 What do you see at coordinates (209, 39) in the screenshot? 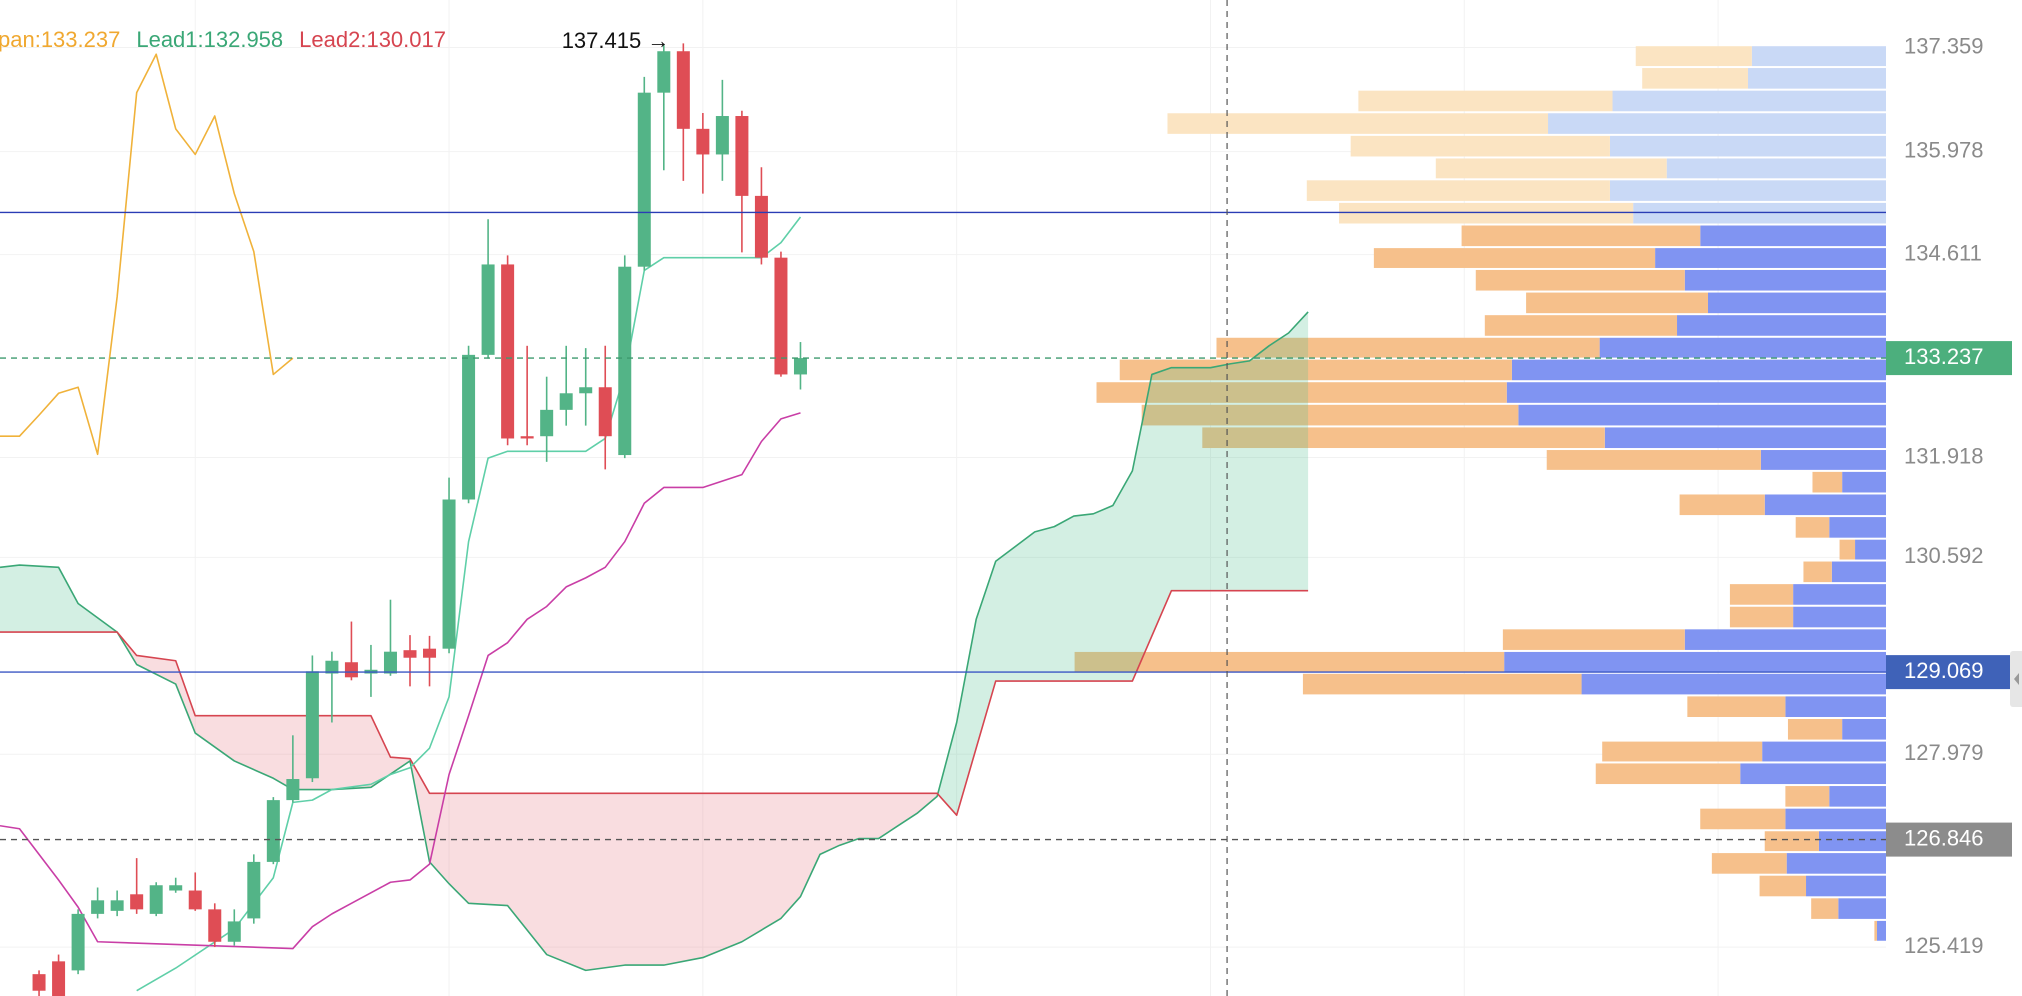
I see `legend-entry: Lead1:132.958` at bounding box center [209, 39].